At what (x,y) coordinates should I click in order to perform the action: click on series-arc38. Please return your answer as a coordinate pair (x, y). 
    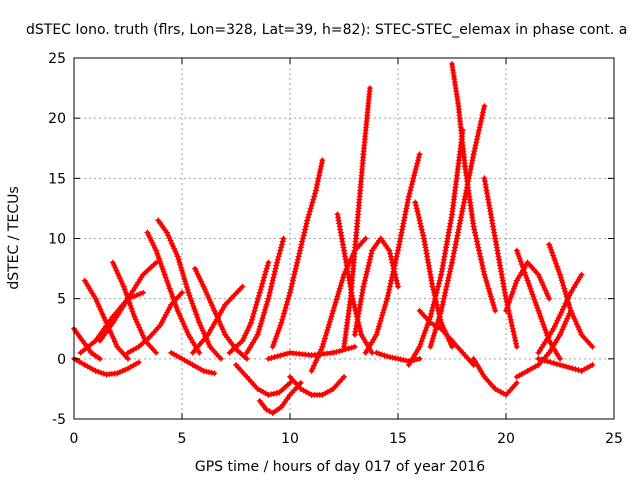
    Looking at the image, I should click on (565, 364).